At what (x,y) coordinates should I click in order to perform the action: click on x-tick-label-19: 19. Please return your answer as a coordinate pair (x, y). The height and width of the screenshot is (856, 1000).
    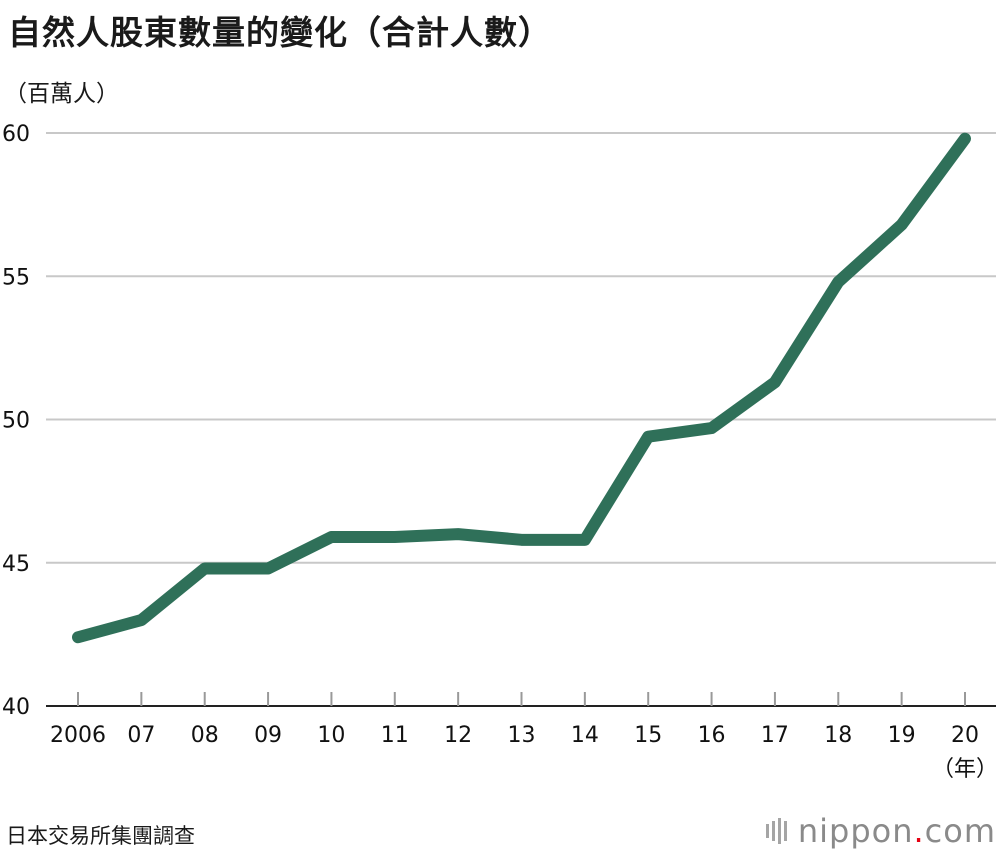
    Looking at the image, I should click on (902, 735).